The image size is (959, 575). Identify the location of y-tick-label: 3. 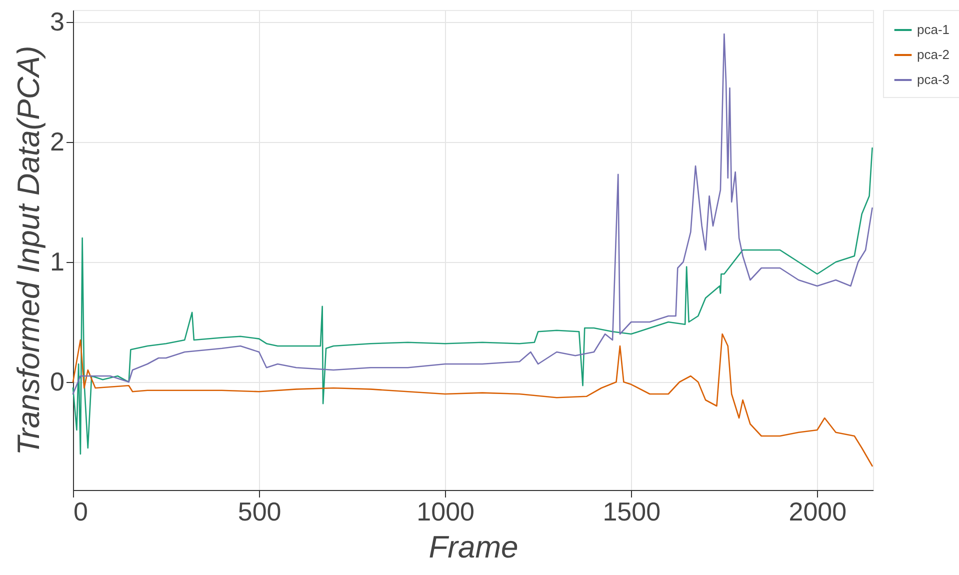
(57, 21).